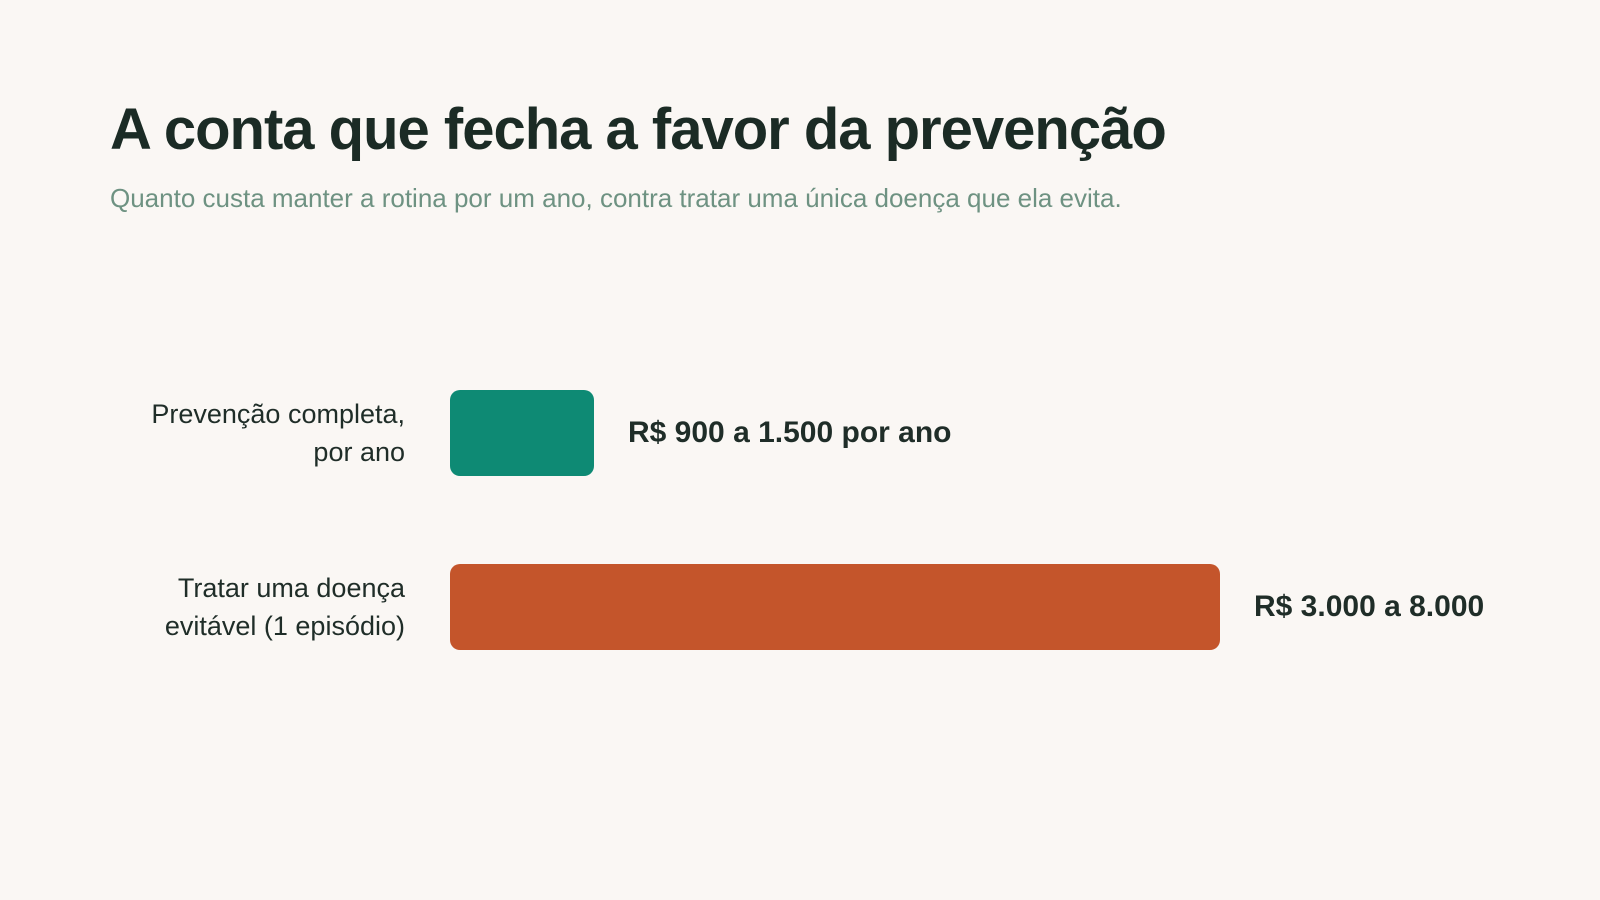  I want to click on category-label-line: evitável (1 episódio), so click(284, 626).